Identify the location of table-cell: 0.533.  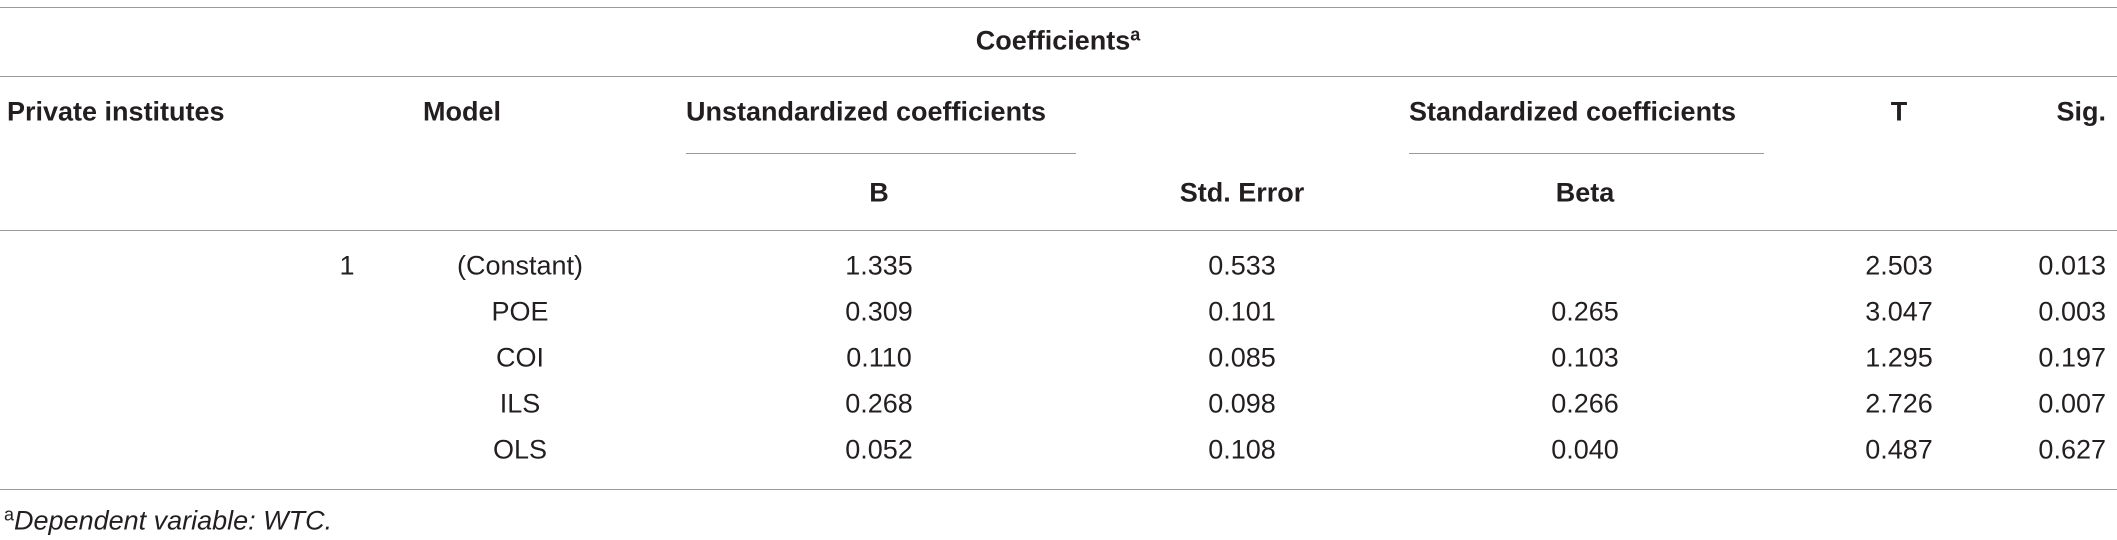
(1242, 265).